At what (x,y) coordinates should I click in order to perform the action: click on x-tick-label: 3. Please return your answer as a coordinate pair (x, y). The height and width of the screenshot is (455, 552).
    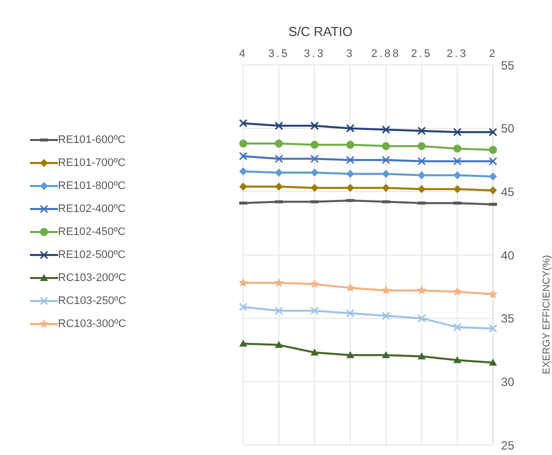
    Looking at the image, I should click on (350, 54).